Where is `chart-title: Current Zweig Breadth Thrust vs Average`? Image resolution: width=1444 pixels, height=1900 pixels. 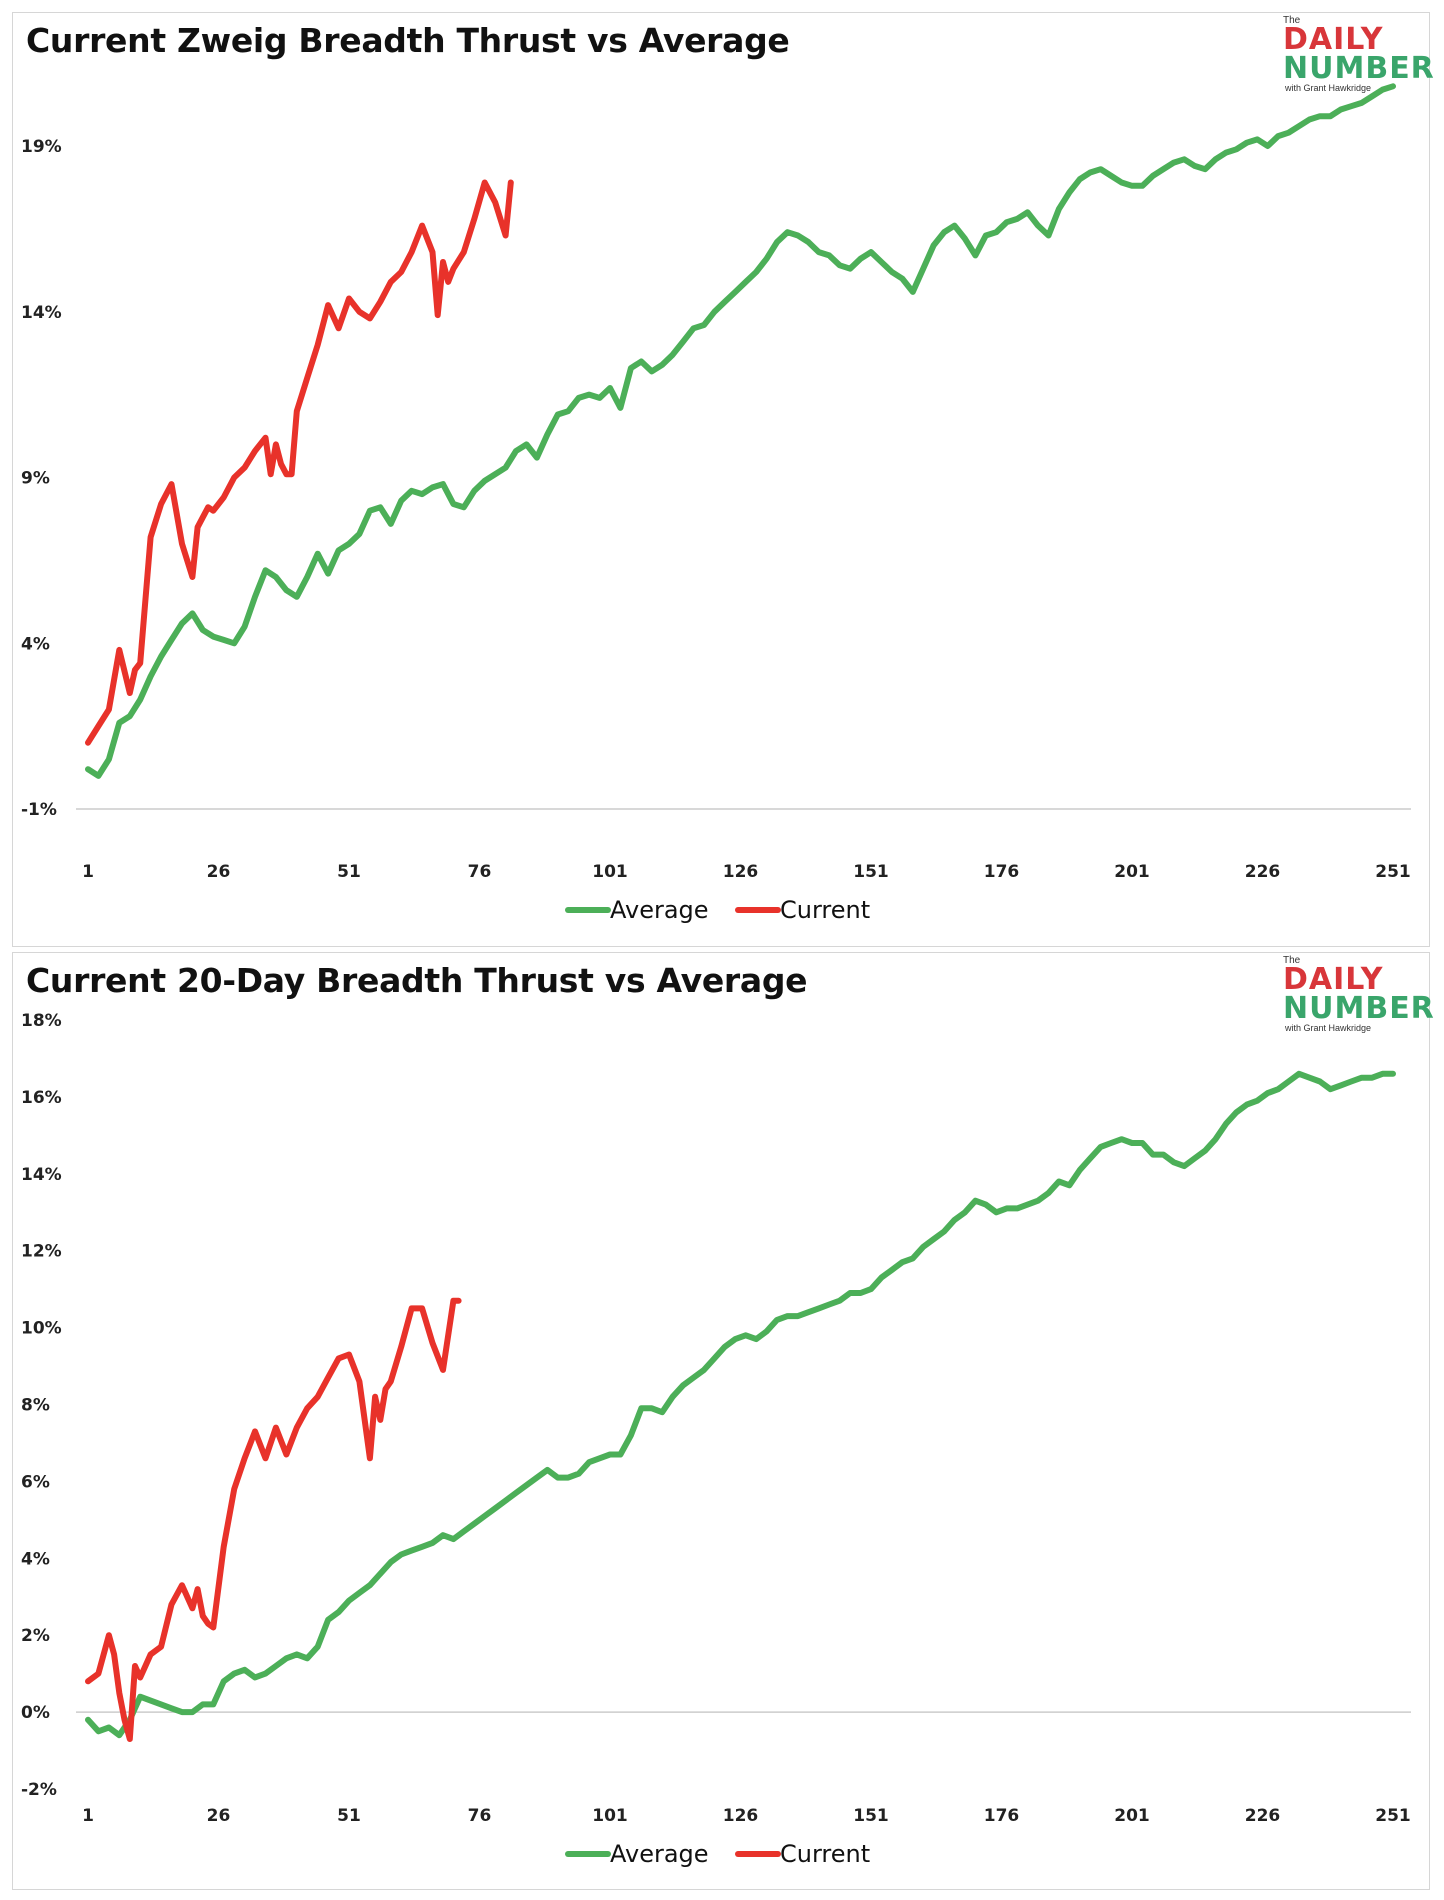 chart-title: Current Zweig Breadth Thrust vs Average is located at coordinates (408, 40).